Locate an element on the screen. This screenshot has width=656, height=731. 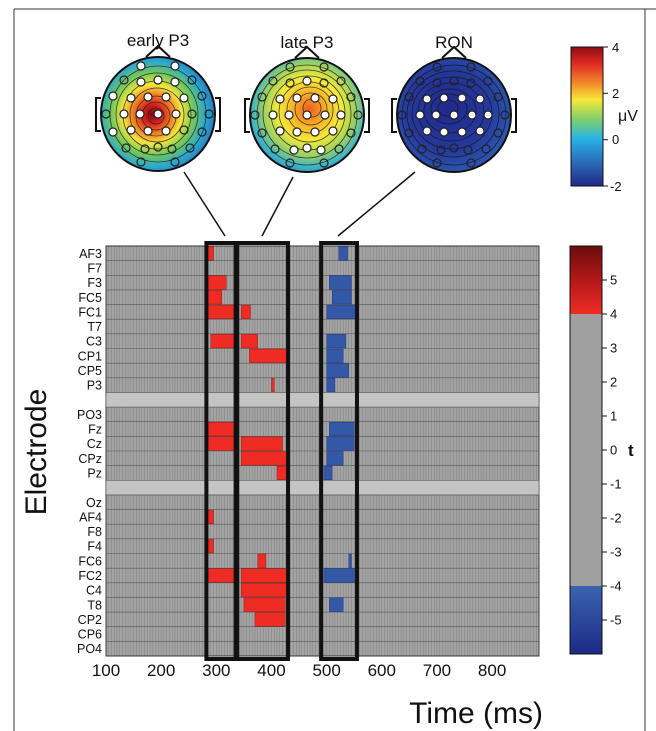
topomap-label: late P3 is located at coordinates (307, 42).